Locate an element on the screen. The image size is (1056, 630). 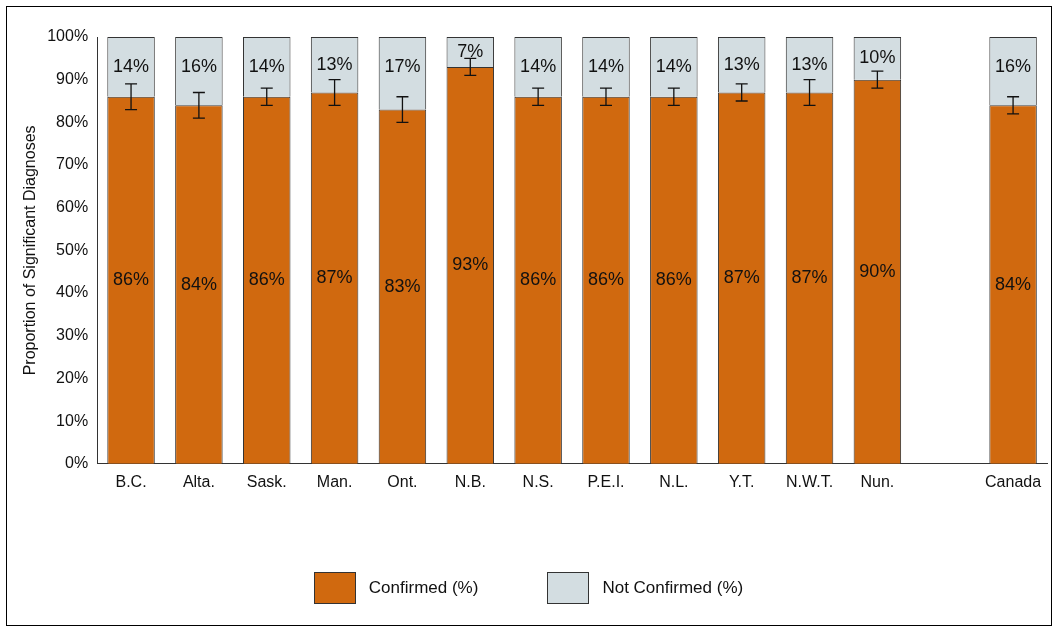
y-tick-label: 40% is located at coordinates (72, 292).